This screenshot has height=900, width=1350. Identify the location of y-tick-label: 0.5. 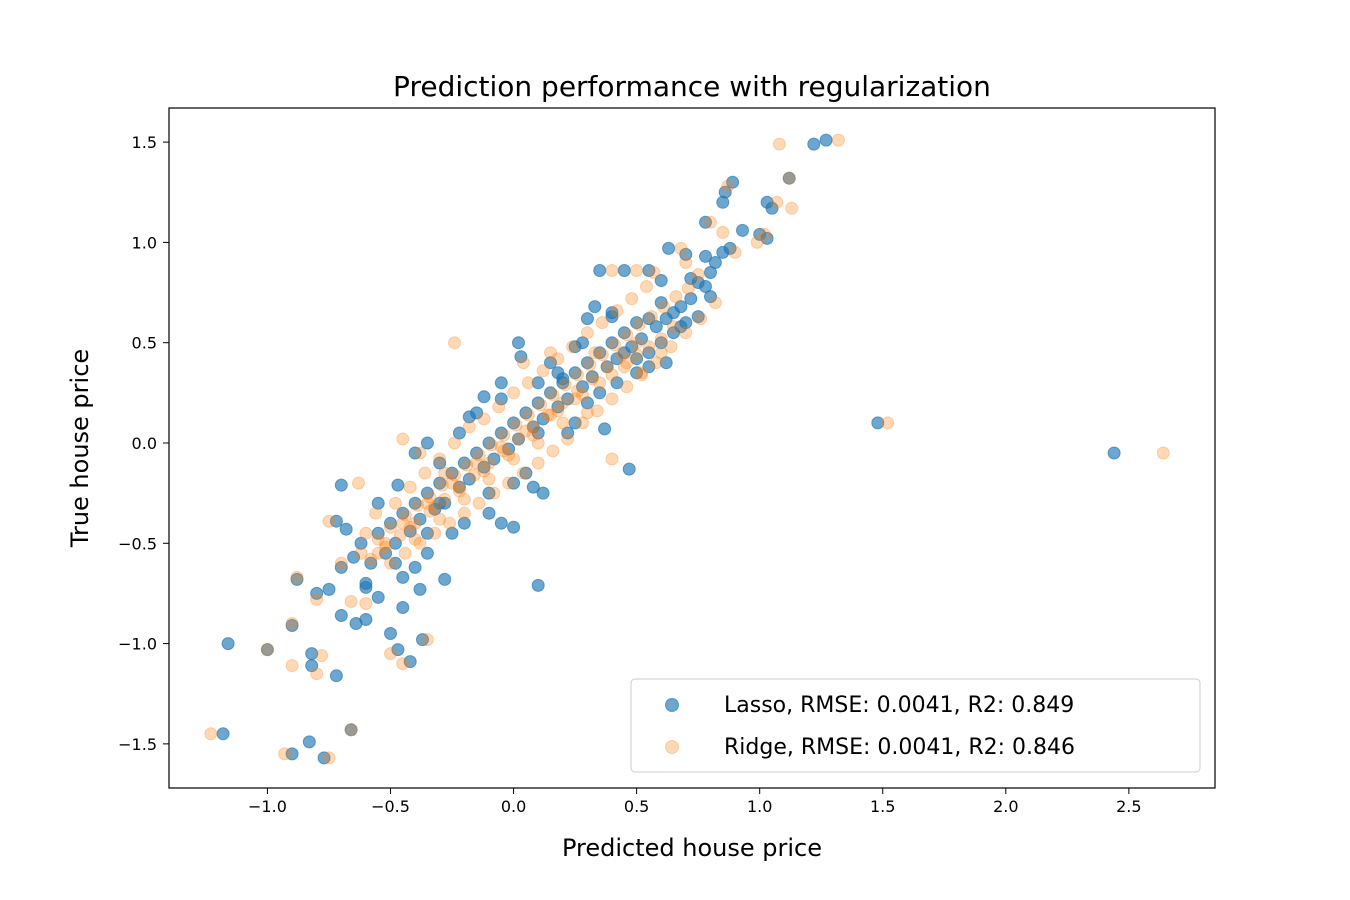
(144, 343).